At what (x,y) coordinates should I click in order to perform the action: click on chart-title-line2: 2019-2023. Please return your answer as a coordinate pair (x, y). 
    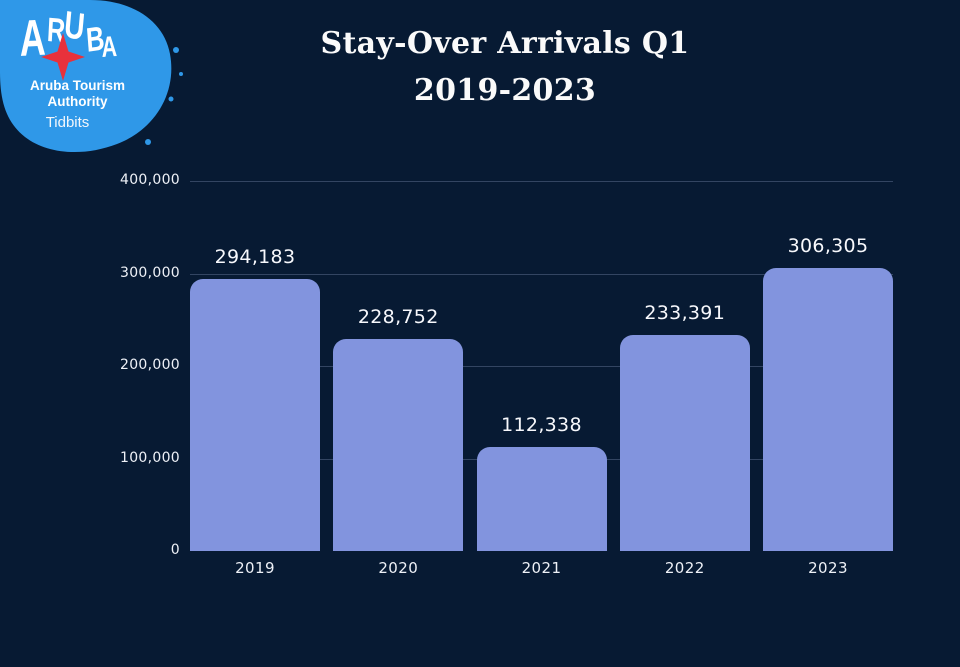
    Looking at the image, I should click on (505, 90).